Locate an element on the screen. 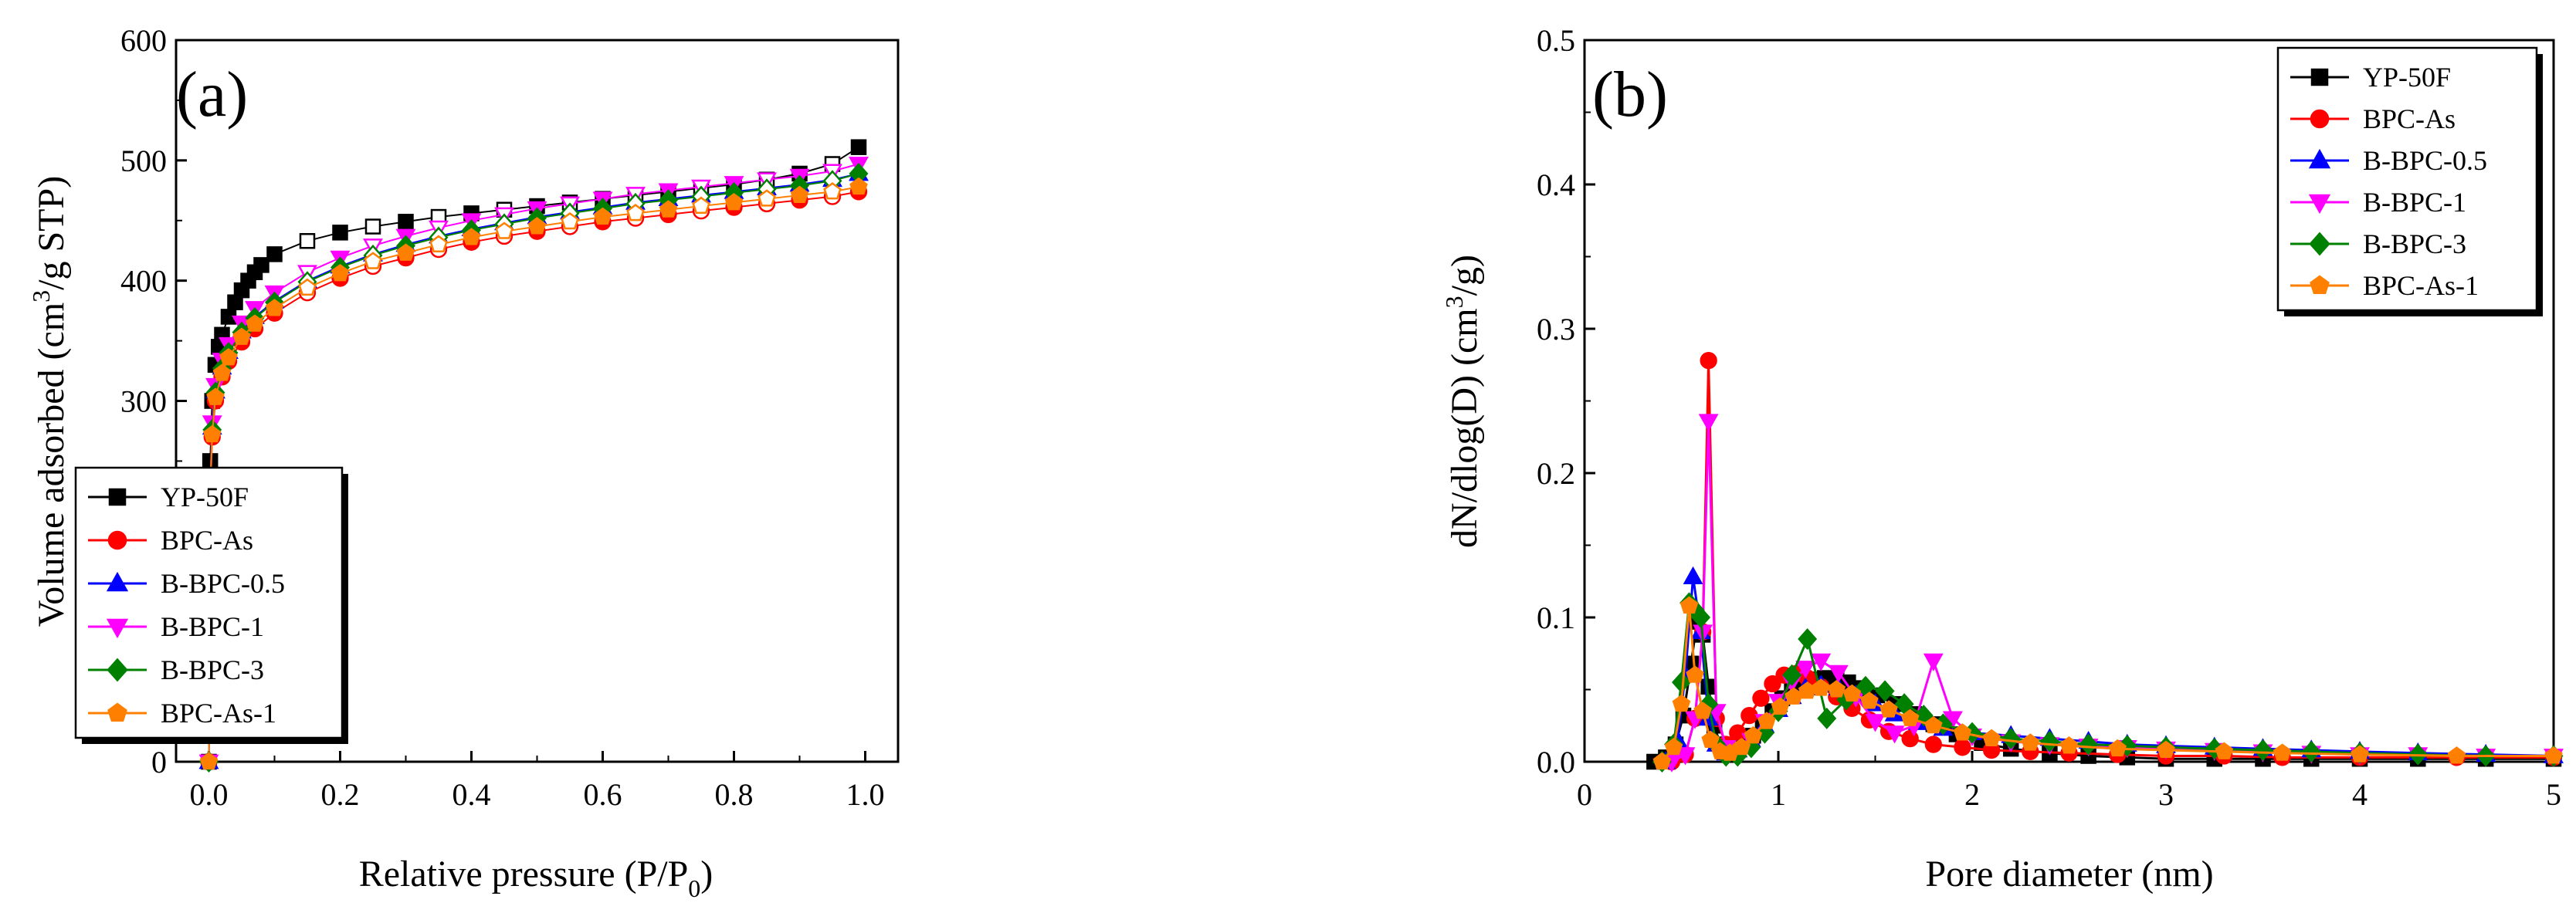 This screenshot has width=2576, height=913. chart-b-x-ticks: 0 1 2 3 4 5 is located at coordinates (2069, 781).